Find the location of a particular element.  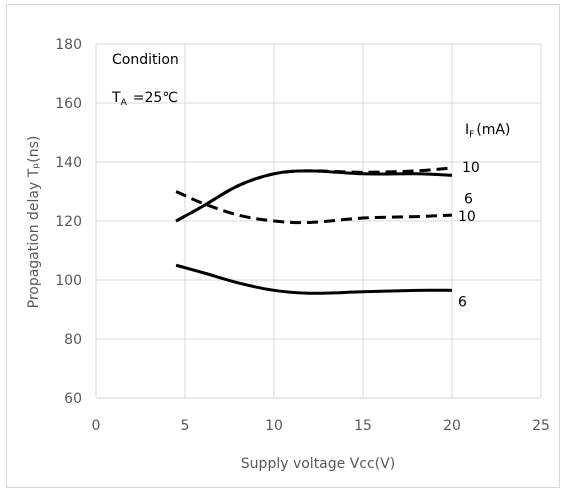

x-tick-label: 25 is located at coordinates (541, 426).